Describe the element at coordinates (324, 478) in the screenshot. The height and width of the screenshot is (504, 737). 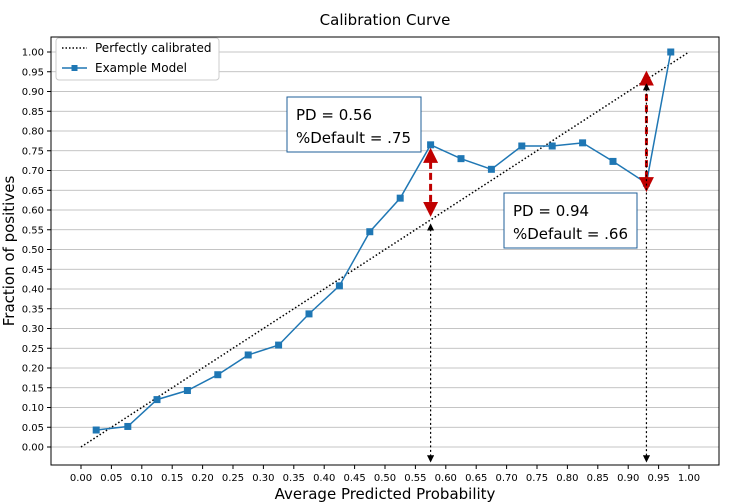
I see `x-tick-label: 0.40` at that location.